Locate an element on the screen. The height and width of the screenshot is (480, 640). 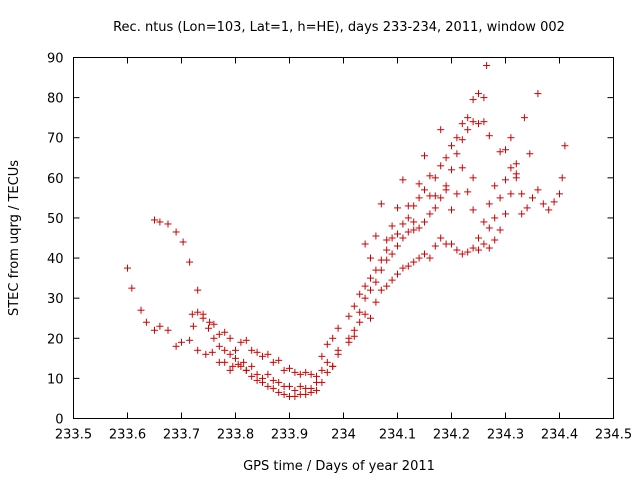
y-tick-label: 50 is located at coordinates (55, 219).